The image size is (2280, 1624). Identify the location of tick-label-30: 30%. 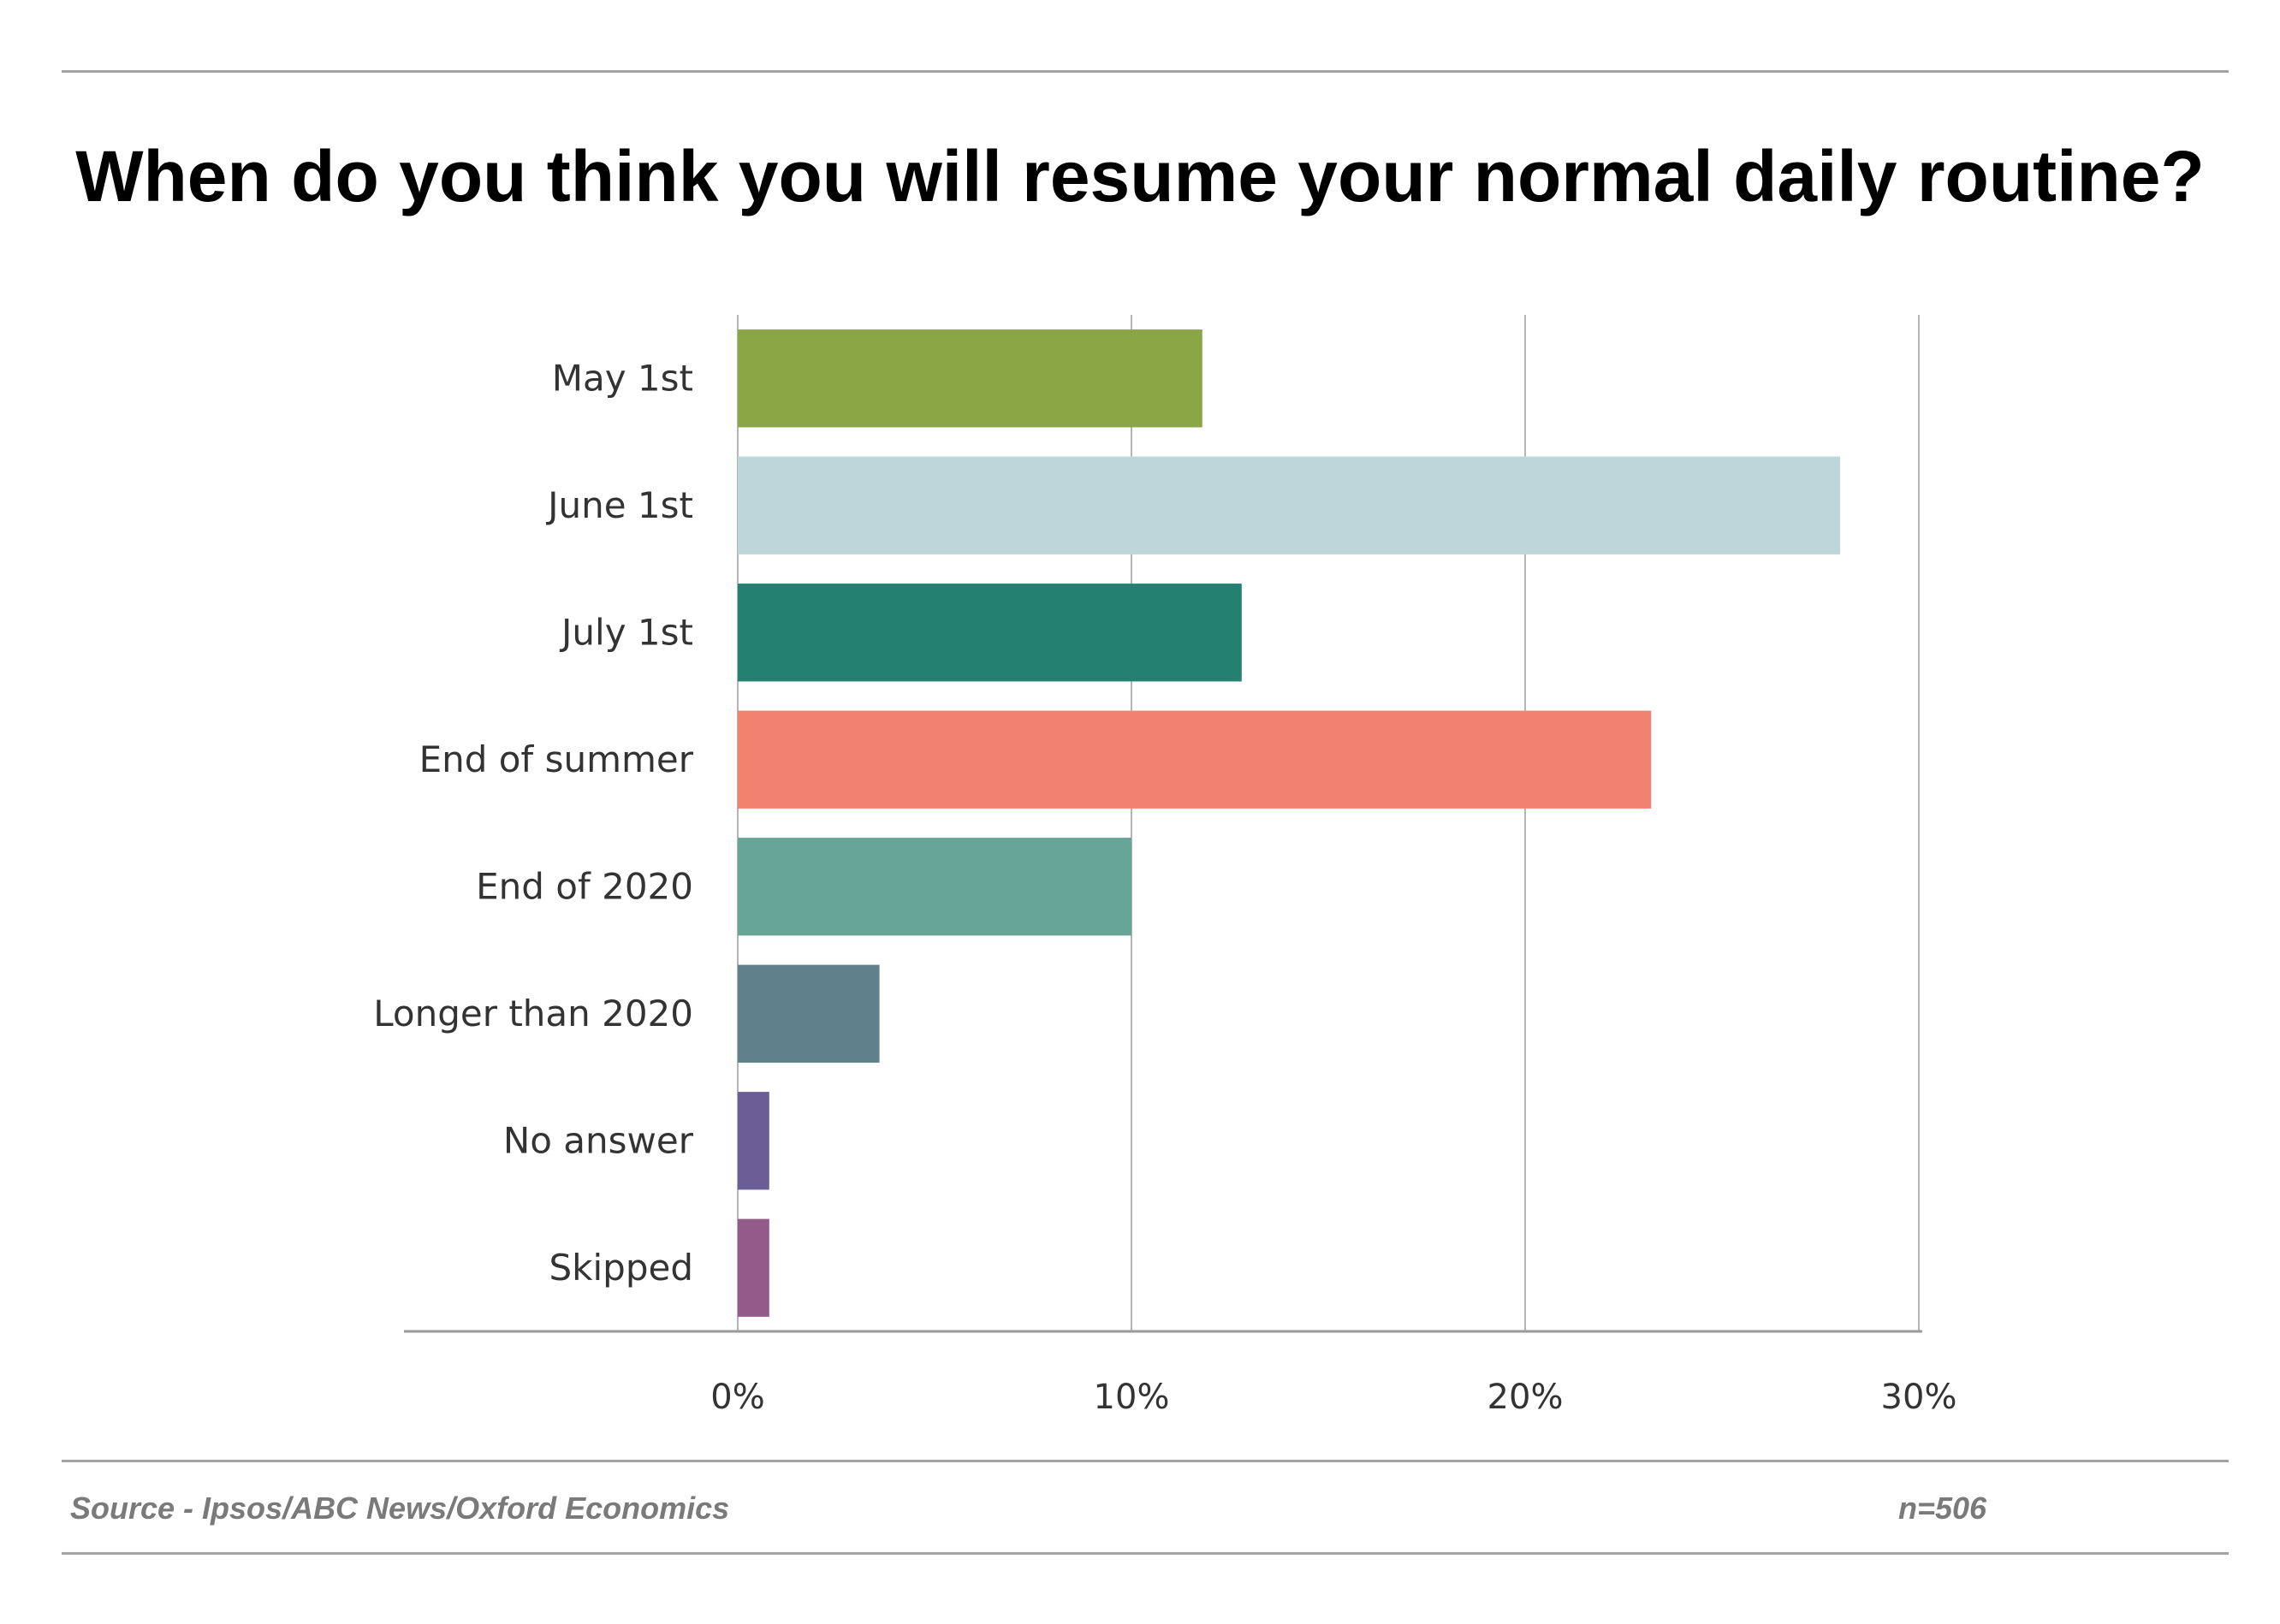
(1919, 1397).